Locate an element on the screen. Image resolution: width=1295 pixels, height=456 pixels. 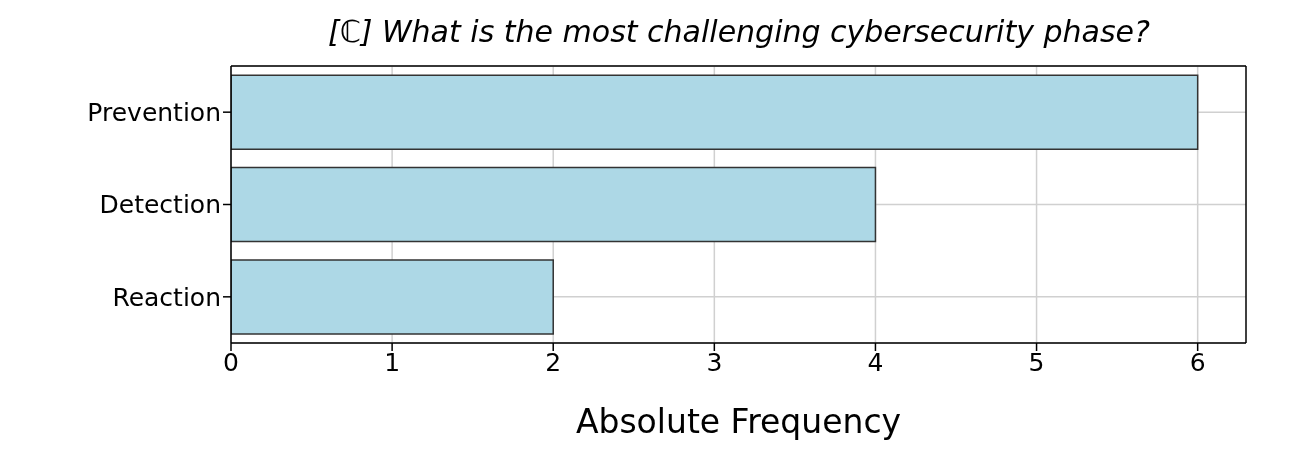
chart-title: [ℂ] What is the most challenging cybersecurity phase? is located at coordinates (739, 31).